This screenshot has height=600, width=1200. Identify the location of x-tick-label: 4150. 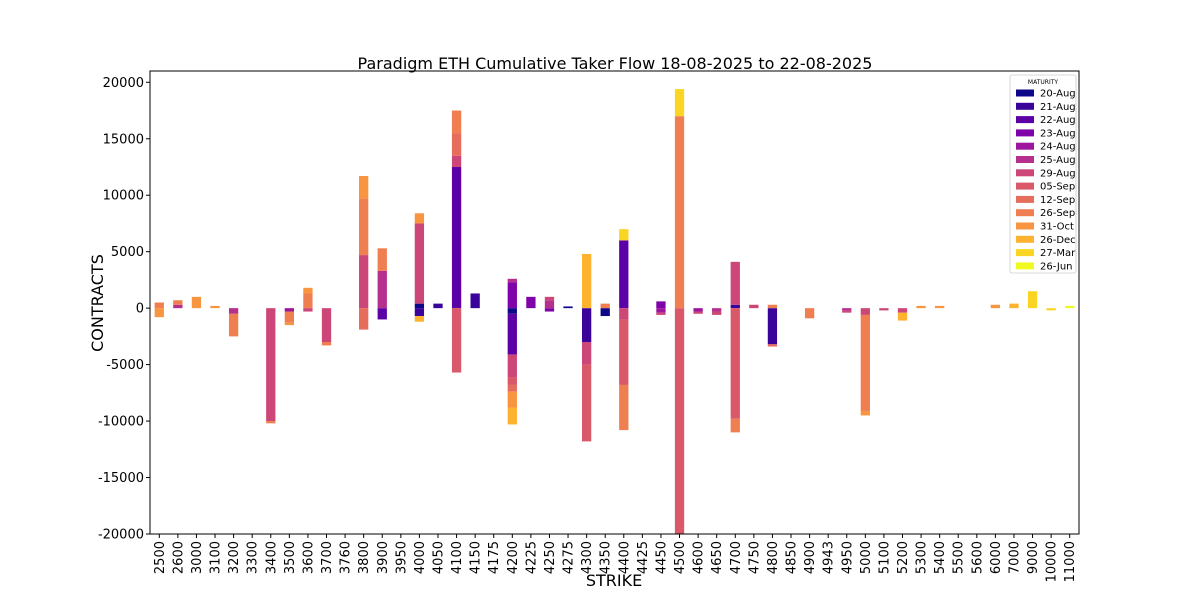
(476, 557).